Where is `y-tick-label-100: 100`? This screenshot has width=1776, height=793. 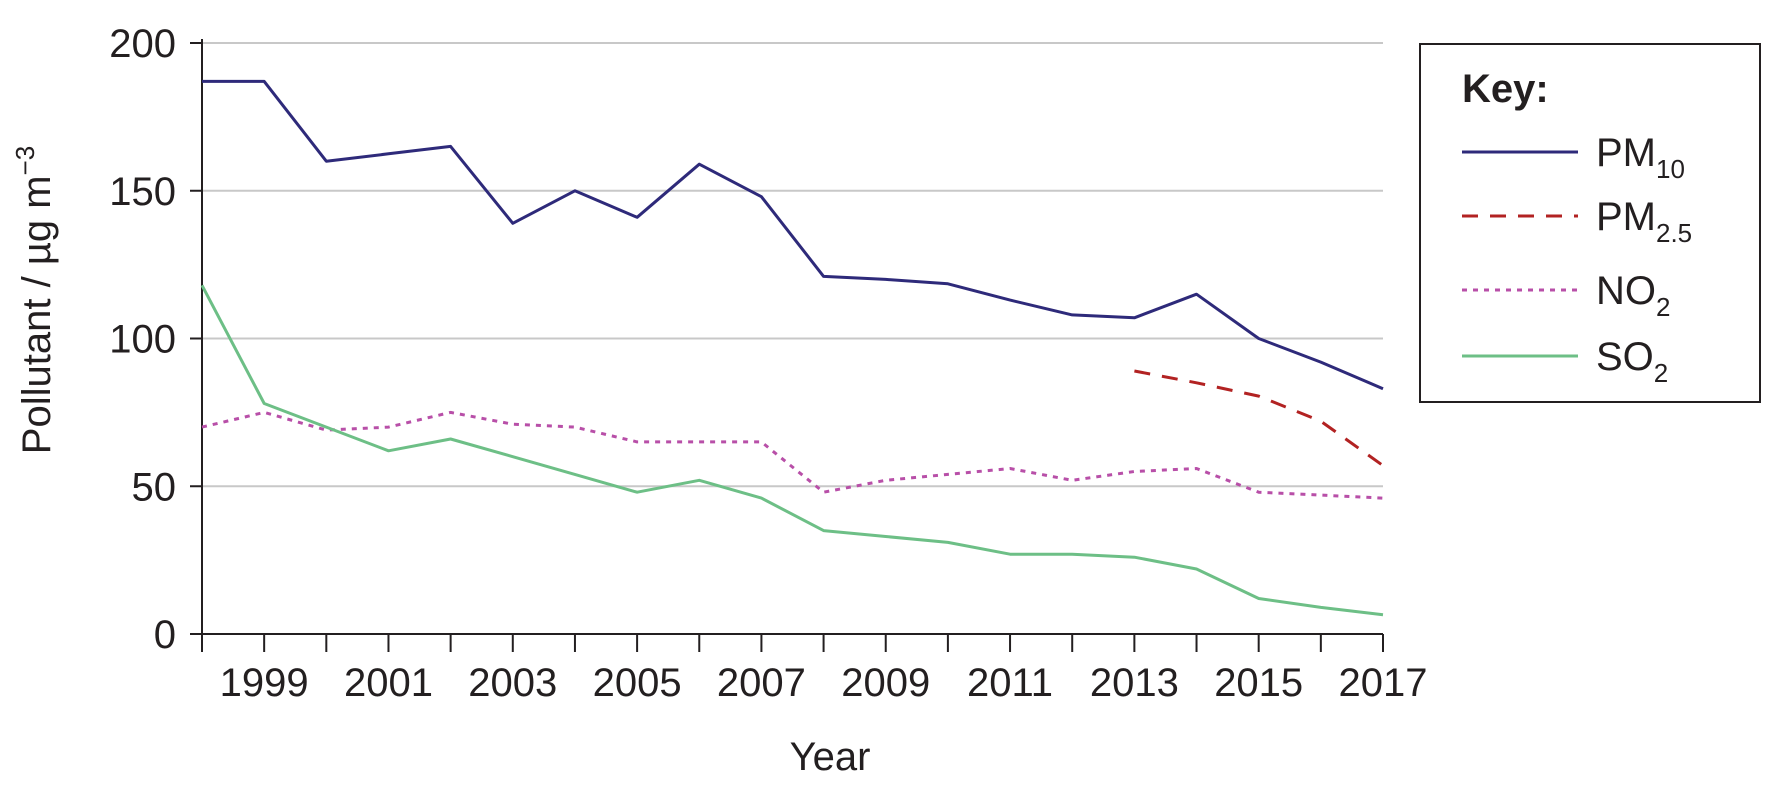
y-tick-label-100: 100 is located at coordinates (142, 340).